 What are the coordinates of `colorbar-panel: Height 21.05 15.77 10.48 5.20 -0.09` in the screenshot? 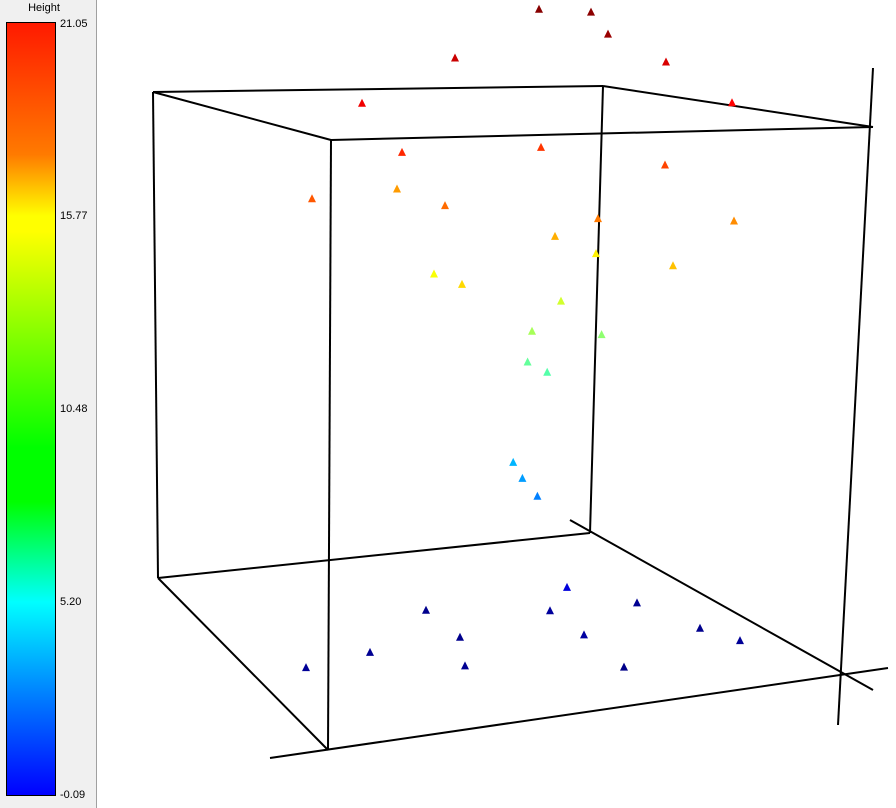 It's located at (48, 404).